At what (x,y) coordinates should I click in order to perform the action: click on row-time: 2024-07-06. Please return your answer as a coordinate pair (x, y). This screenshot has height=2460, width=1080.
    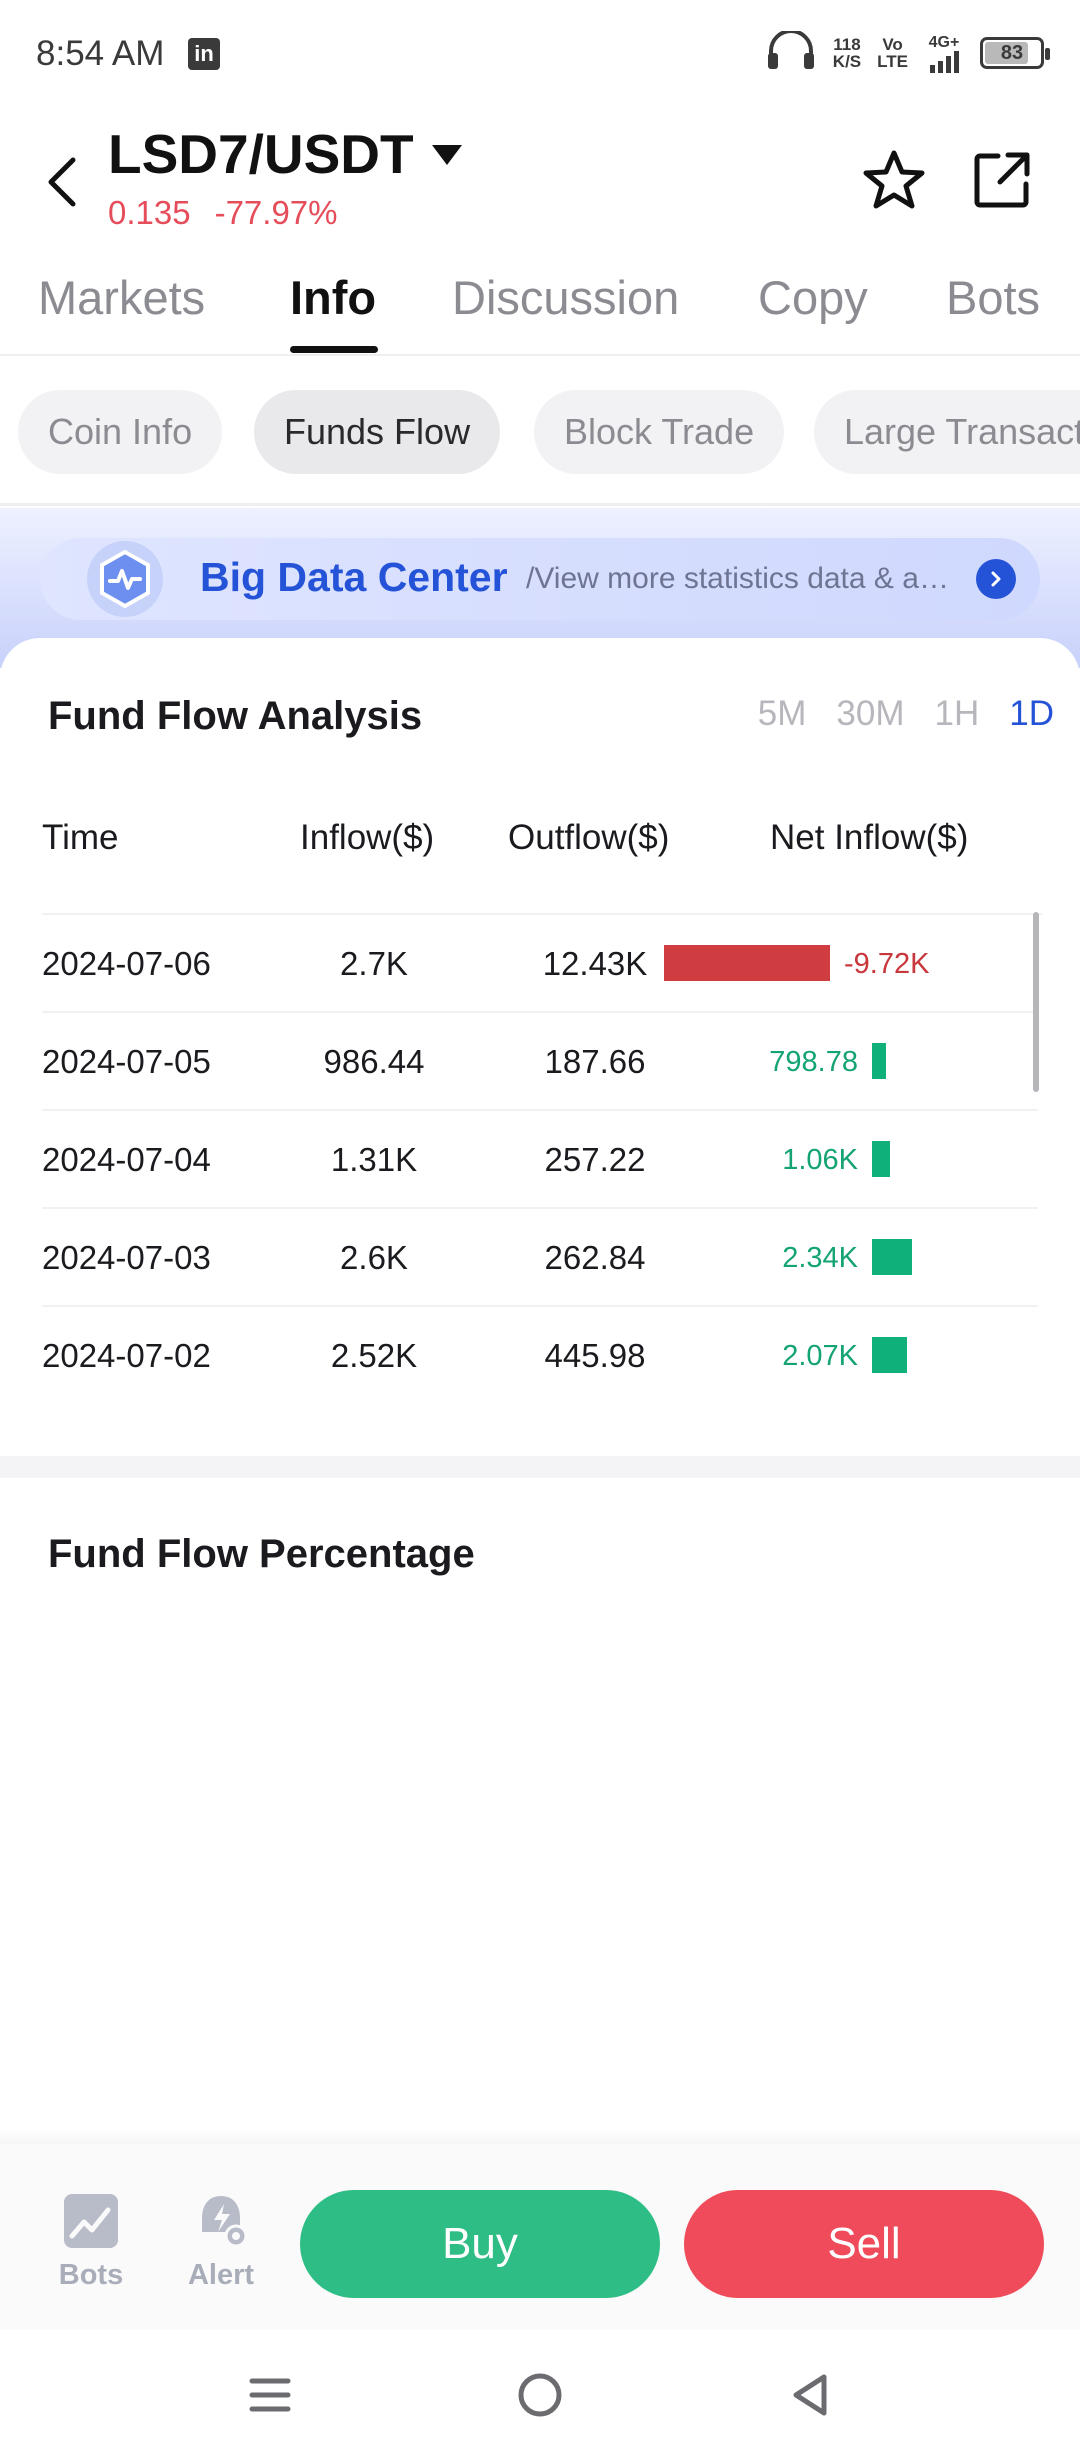
    Looking at the image, I should click on (126, 963).